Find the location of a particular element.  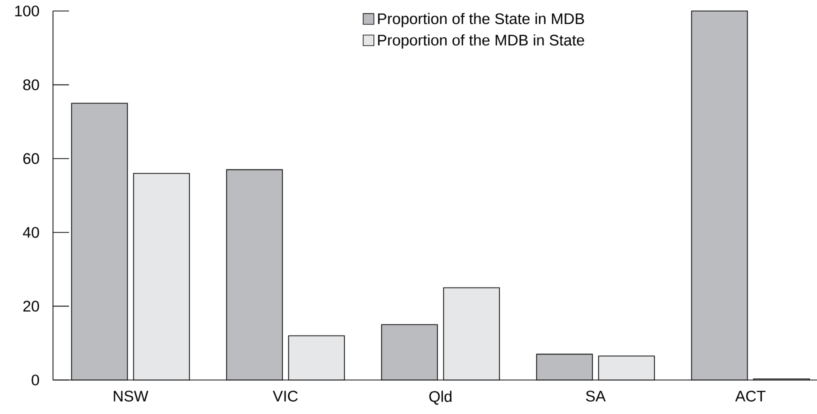

y-tick-label: 80 is located at coordinates (31, 84).